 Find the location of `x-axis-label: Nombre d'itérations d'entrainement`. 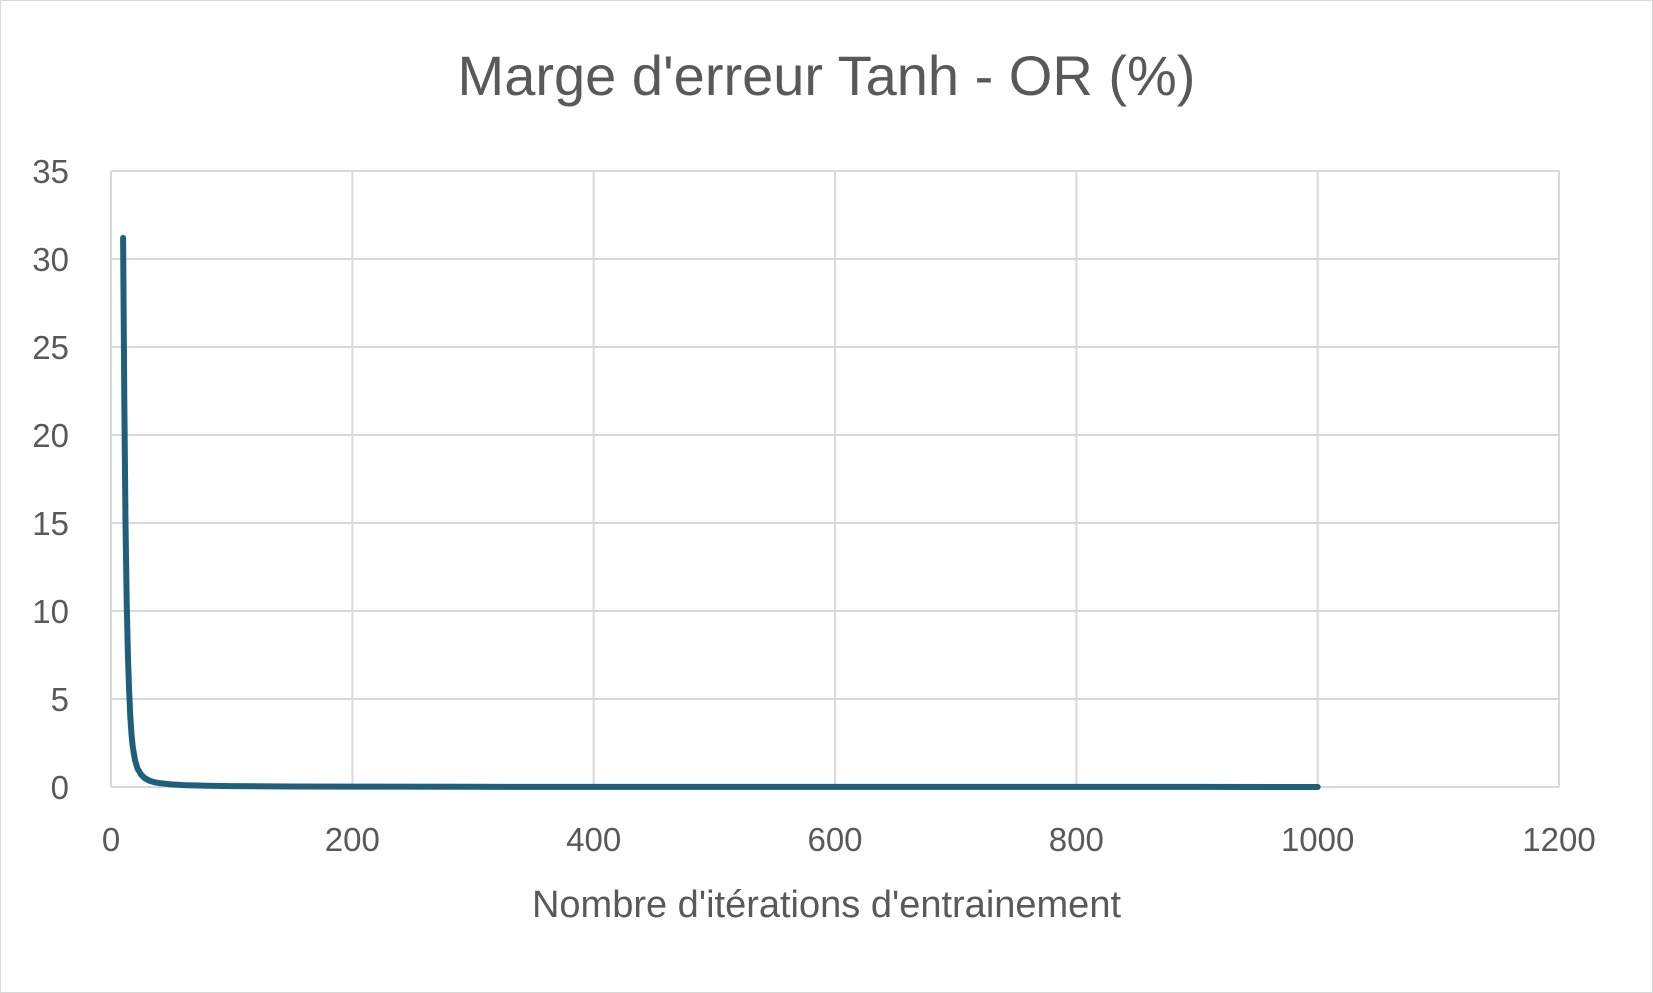

x-axis-label: Nombre d'itérations d'entrainement is located at coordinates (826, 905).